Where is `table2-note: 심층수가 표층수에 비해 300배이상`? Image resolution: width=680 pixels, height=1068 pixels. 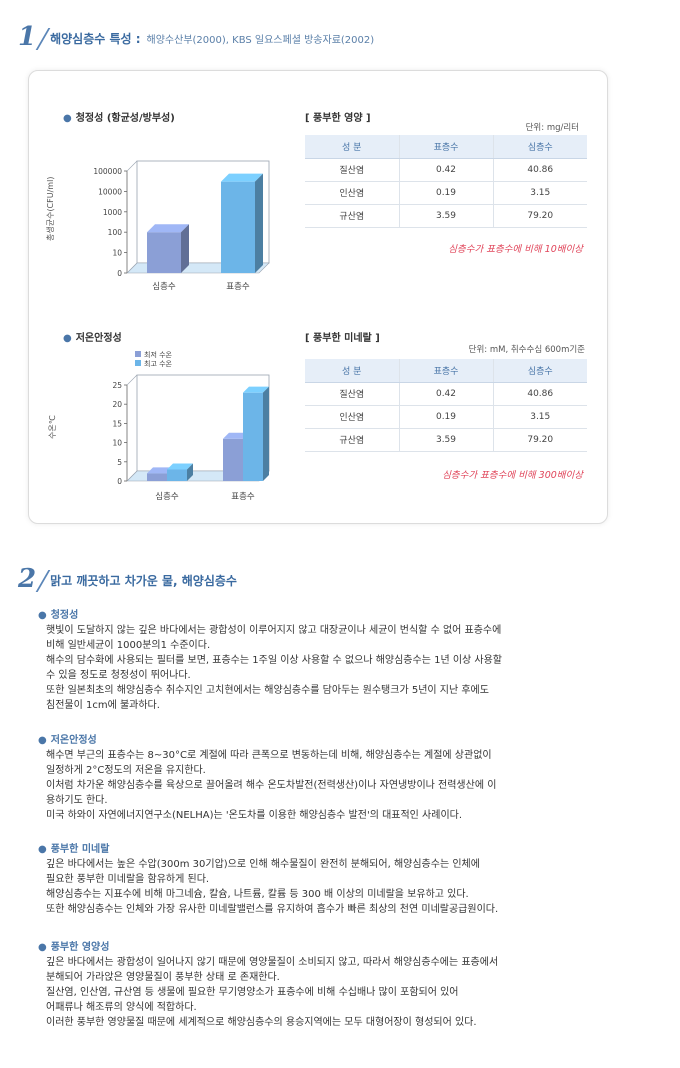 table2-note: 심층수가 표층수에 비해 300배이상 is located at coordinates (512, 475).